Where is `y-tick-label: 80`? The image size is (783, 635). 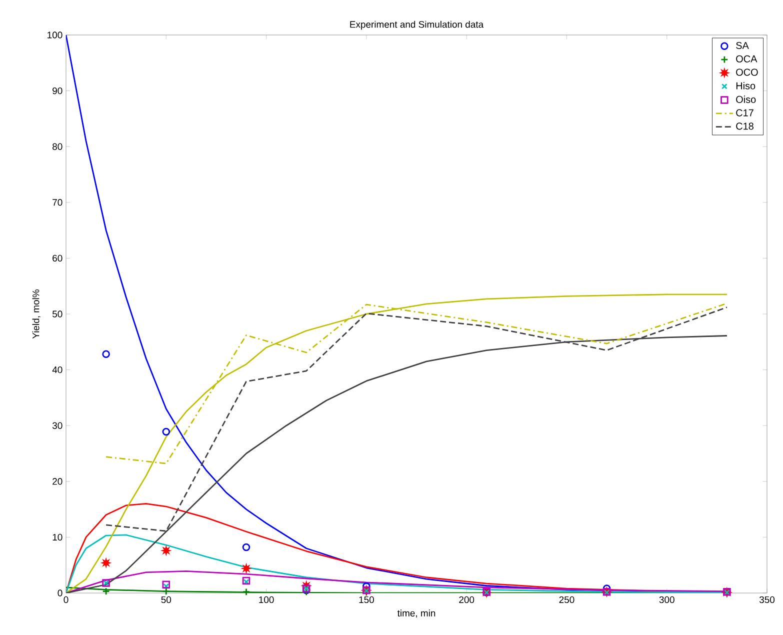 y-tick-label: 80 is located at coordinates (57, 146).